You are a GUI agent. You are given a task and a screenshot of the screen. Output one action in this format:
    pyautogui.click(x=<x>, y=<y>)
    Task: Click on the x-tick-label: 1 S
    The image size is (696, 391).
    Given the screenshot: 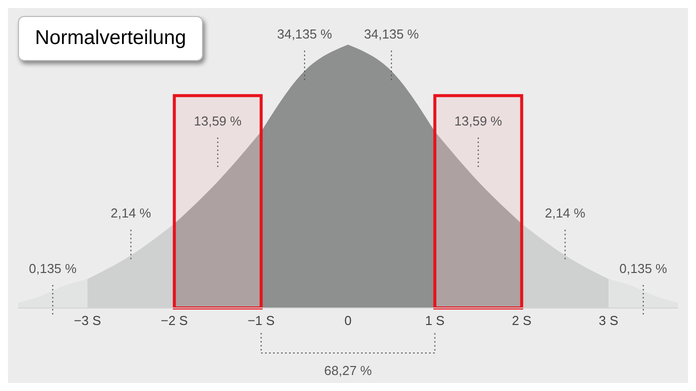 What is the action you would take?
    pyautogui.click(x=435, y=320)
    